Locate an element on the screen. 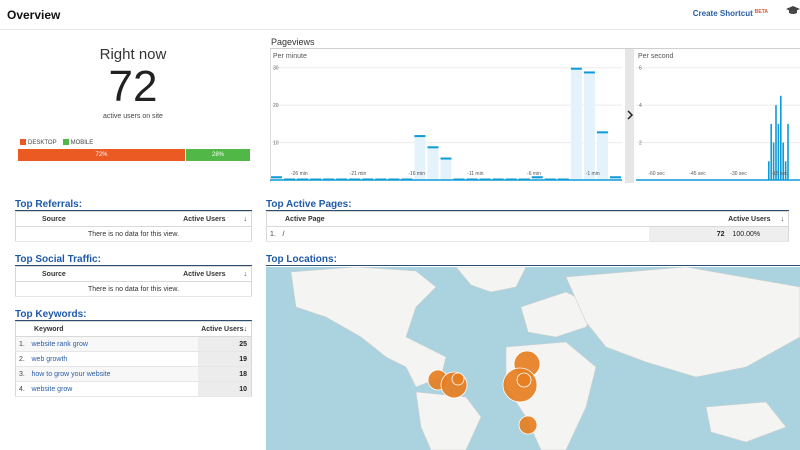 The height and width of the screenshot is (450, 800). top-locations-rule is located at coordinates (533, 265).